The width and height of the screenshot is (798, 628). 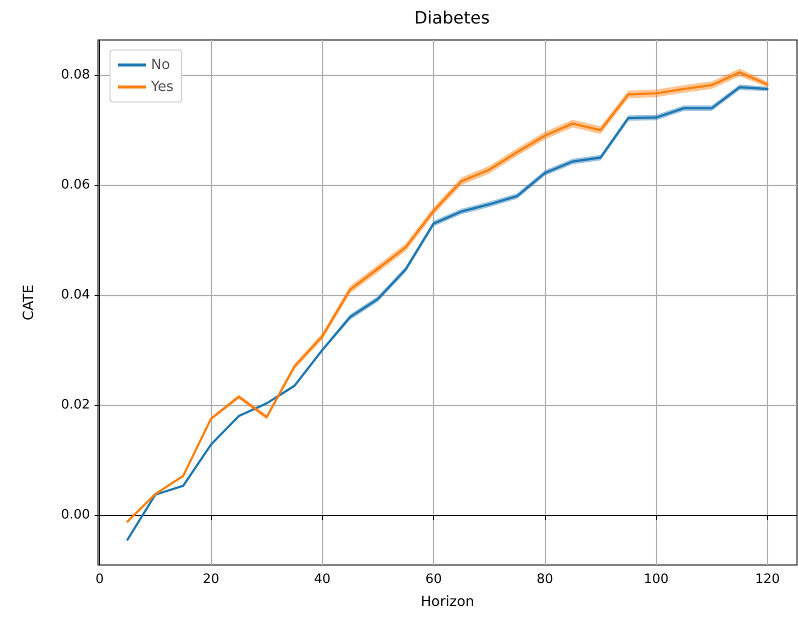 What do you see at coordinates (767, 579) in the screenshot?
I see `x-tick-label: 120` at bounding box center [767, 579].